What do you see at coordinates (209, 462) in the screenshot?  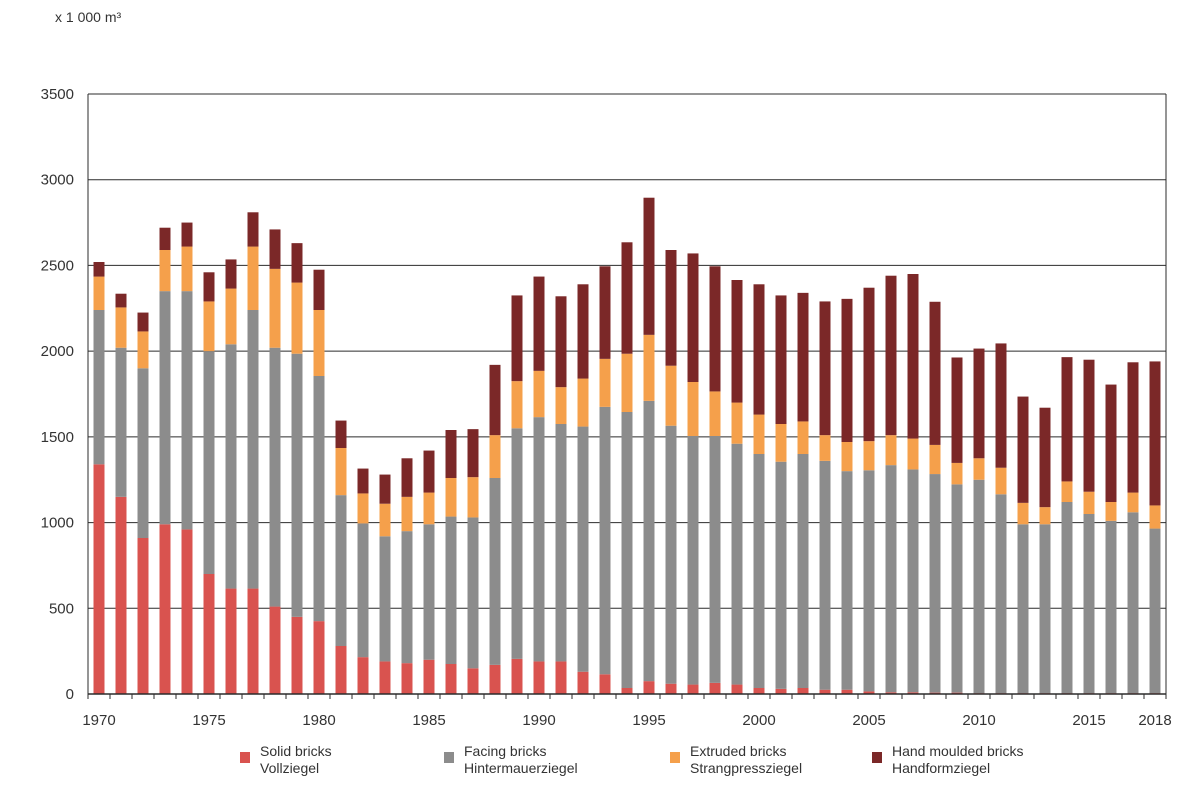 I see `bar-segment-2-1975` at bounding box center [209, 462].